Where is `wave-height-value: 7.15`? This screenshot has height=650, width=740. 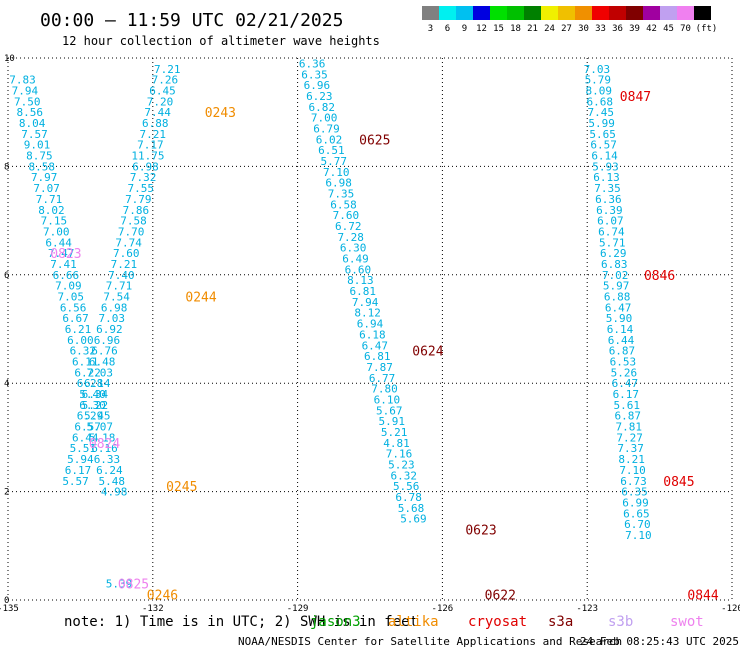 wave-height-value: 7.15 is located at coordinates (54, 221).